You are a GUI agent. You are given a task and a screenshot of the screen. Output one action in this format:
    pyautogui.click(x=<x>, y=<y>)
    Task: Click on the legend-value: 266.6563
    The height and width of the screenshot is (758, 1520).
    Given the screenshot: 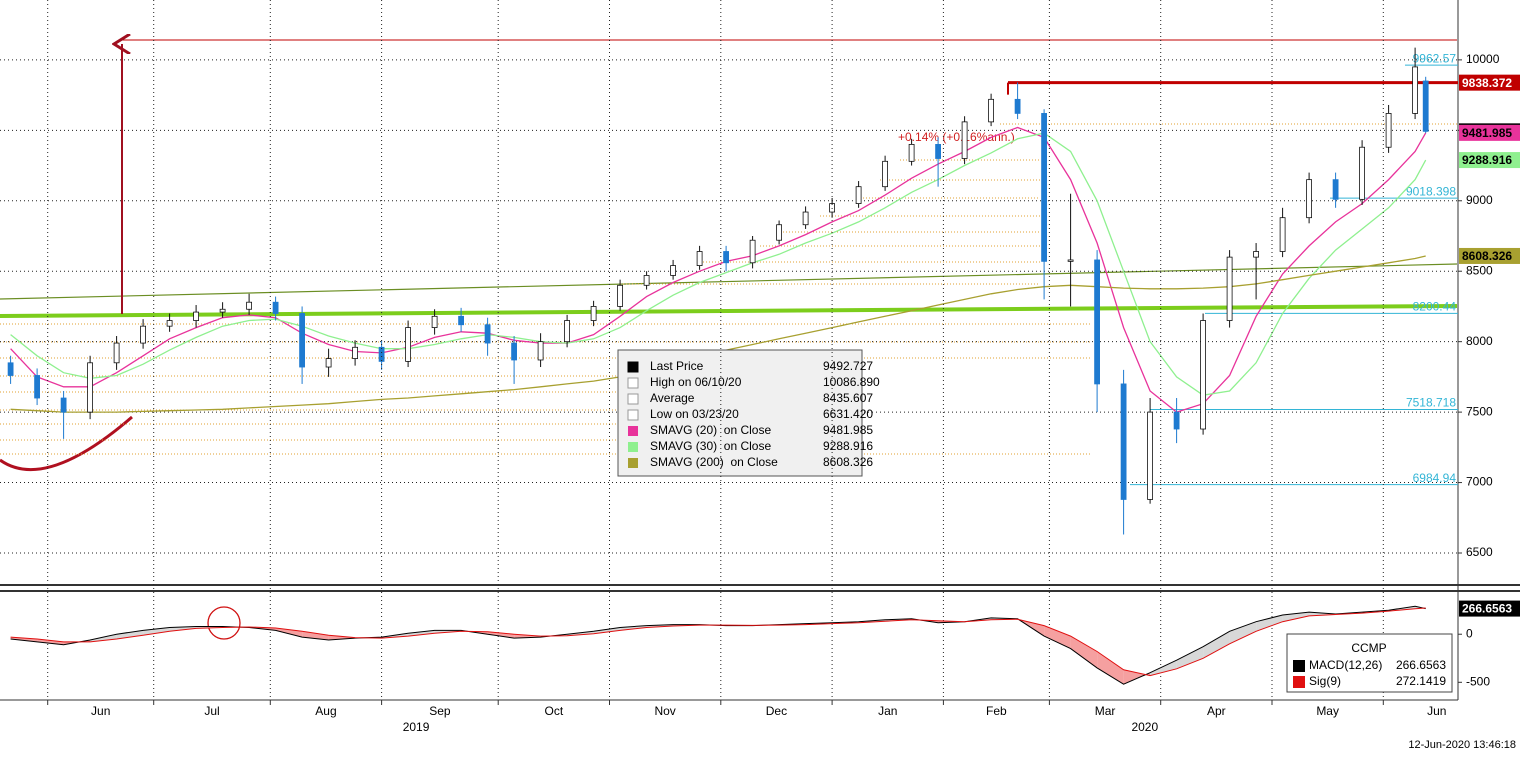 What is the action you would take?
    pyautogui.click(x=1421, y=665)
    